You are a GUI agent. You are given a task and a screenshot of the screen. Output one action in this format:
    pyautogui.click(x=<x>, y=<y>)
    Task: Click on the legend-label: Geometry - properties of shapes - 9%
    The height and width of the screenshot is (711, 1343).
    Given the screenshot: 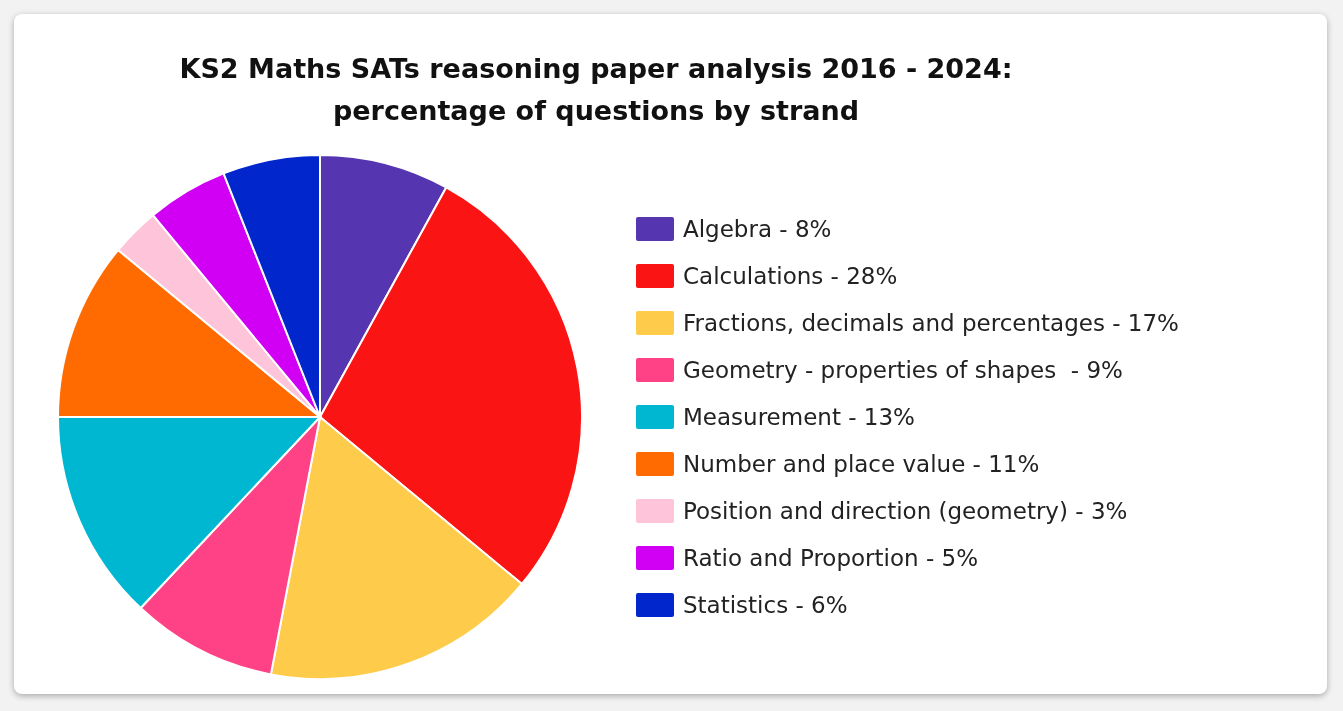 What is the action you would take?
    pyautogui.click(x=903, y=370)
    